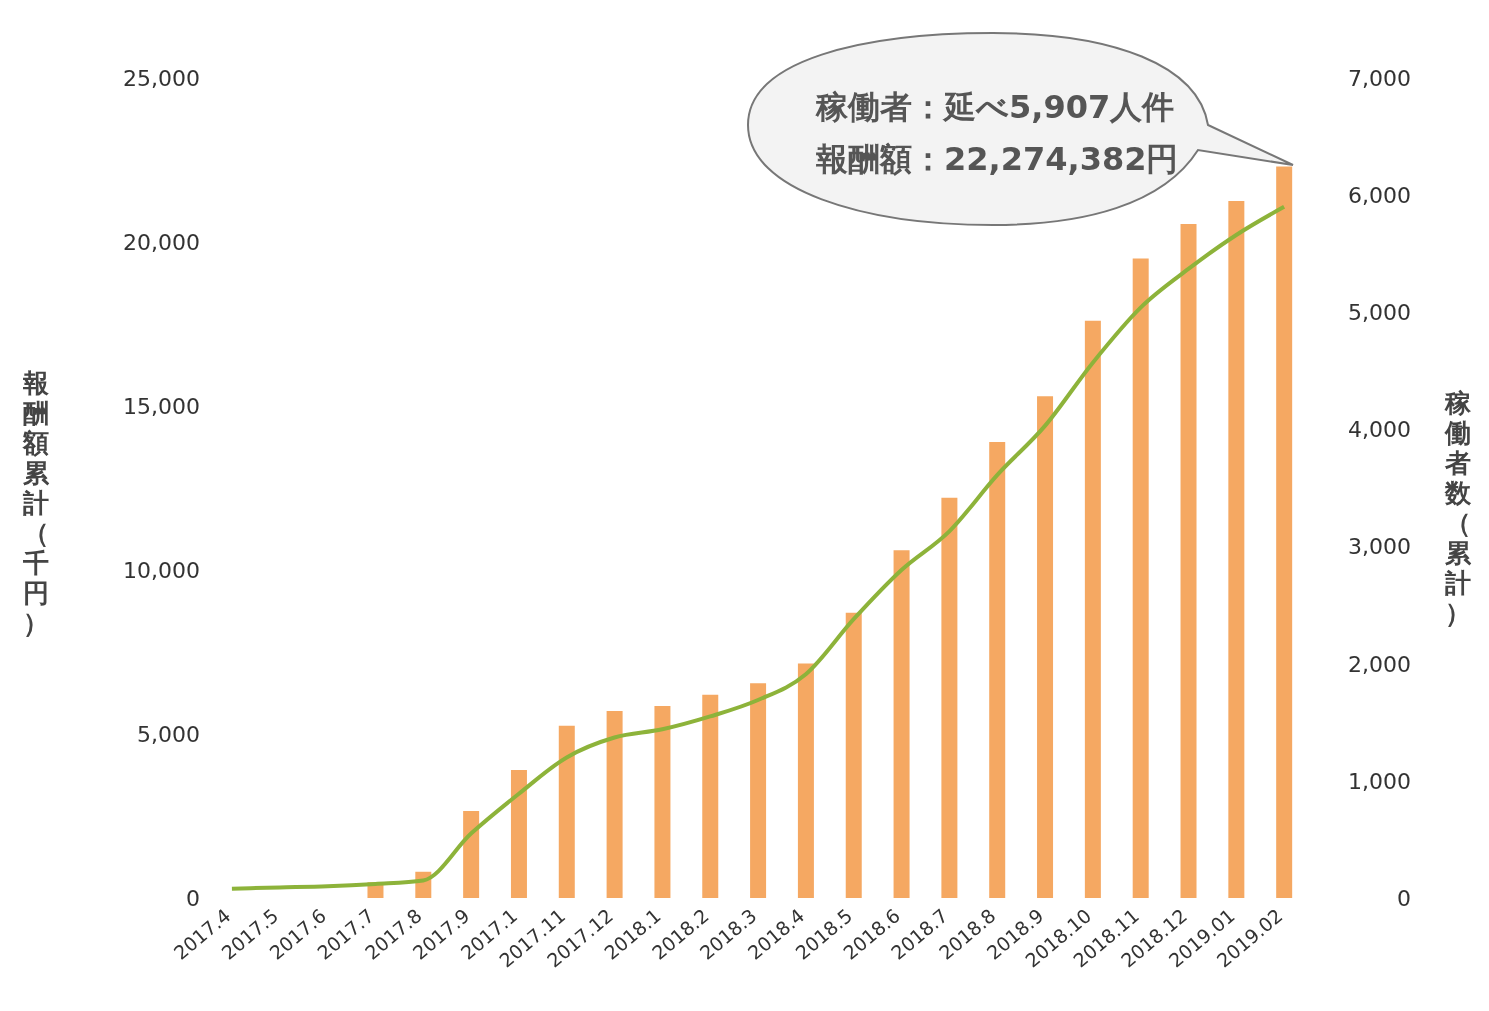  I want to click on y-tick-label: 10,000, so click(161, 570).